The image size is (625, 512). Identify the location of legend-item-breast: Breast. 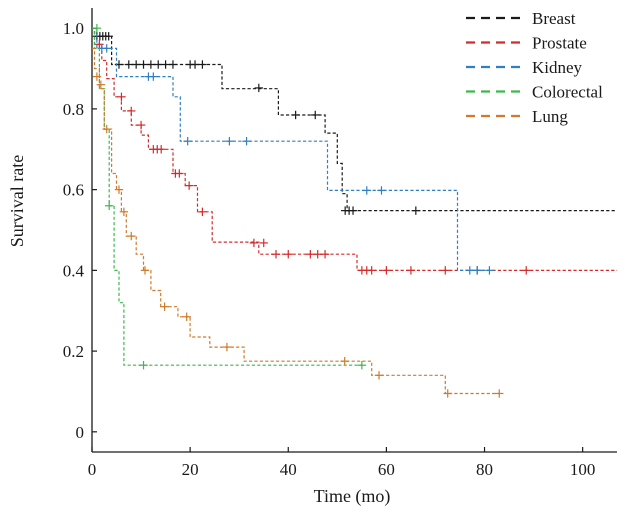
(521, 18).